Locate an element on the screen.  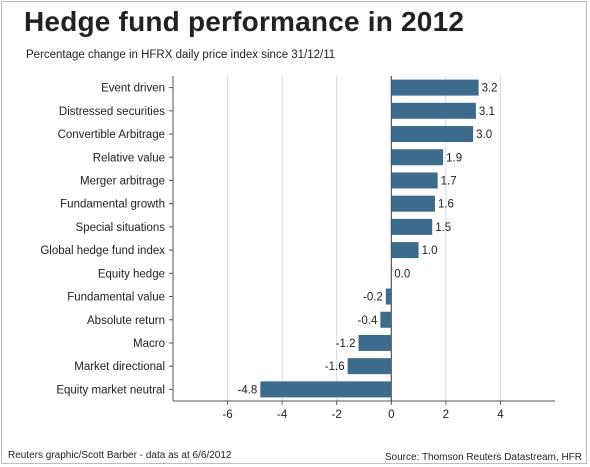
value-label: -4.8 is located at coordinates (247, 390).